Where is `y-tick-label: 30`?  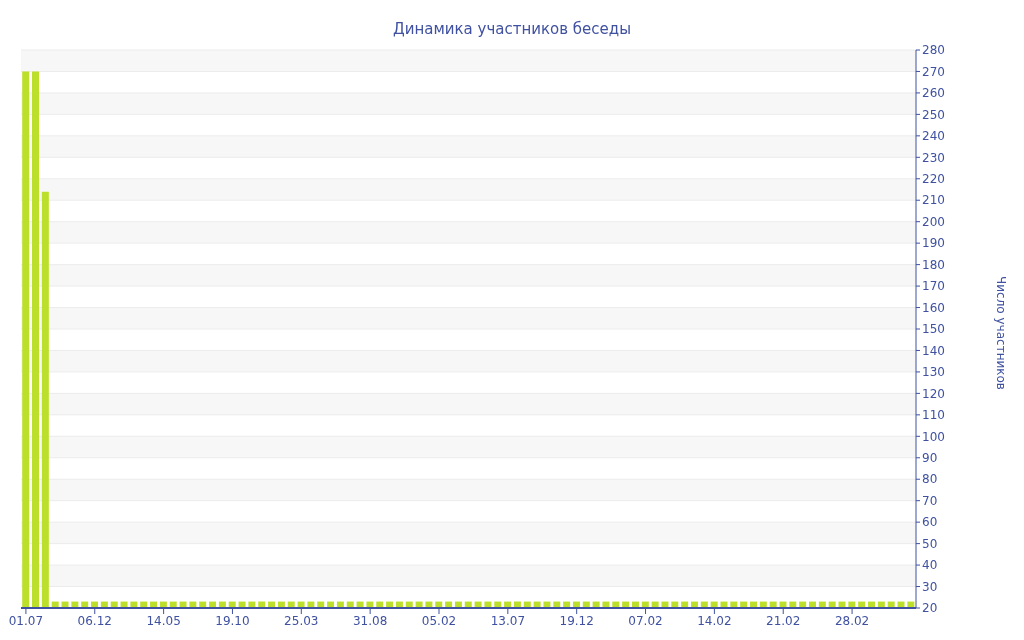 y-tick-label: 30 is located at coordinates (930, 586).